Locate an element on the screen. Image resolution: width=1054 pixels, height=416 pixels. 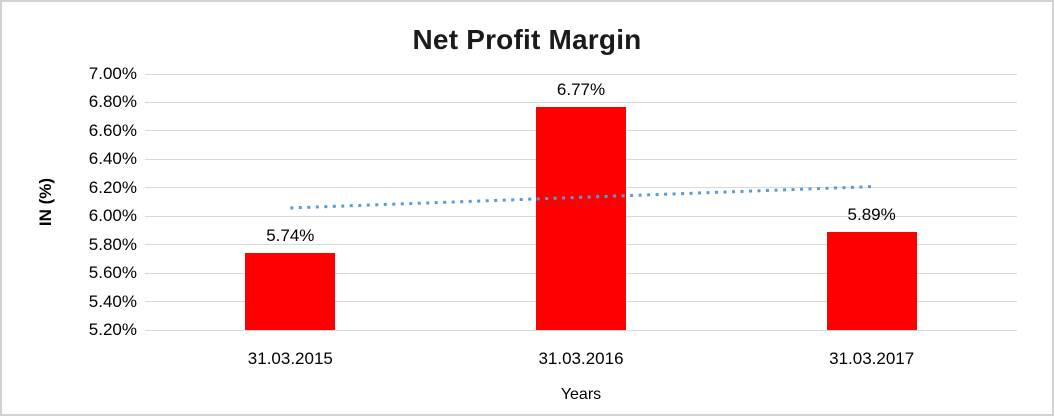
y-tick-label: 6.40% is located at coordinates (112, 159).